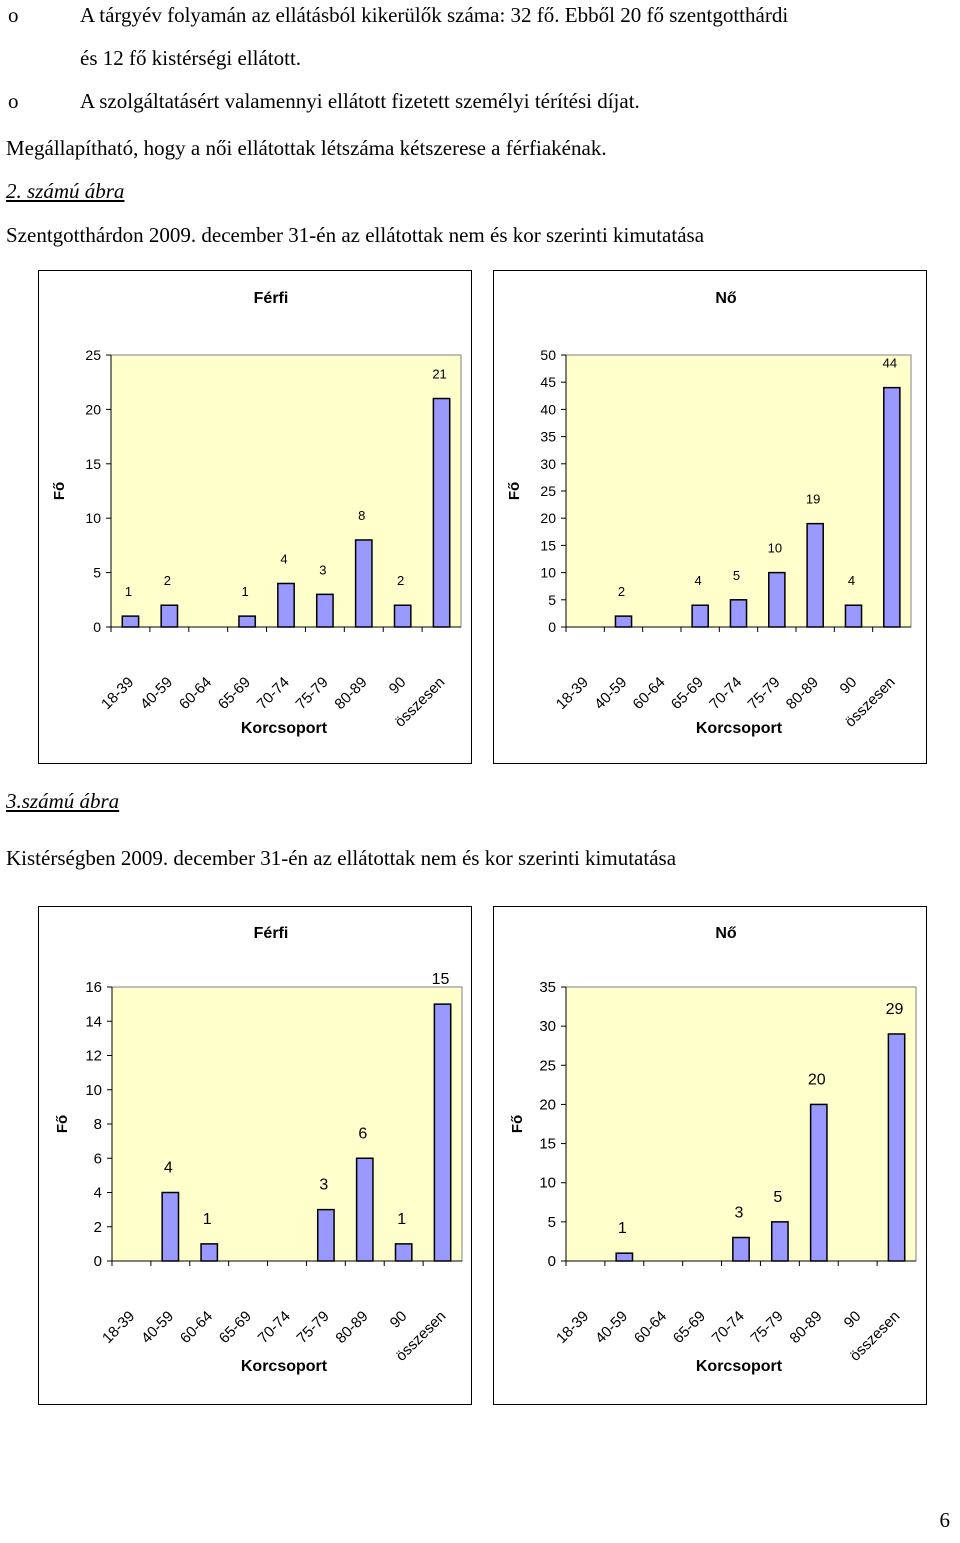  What do you see at coordinates (572, 1327) in the screenshot?
I see `x-tick-label: 18-39` at bounding box center [572, 1327].